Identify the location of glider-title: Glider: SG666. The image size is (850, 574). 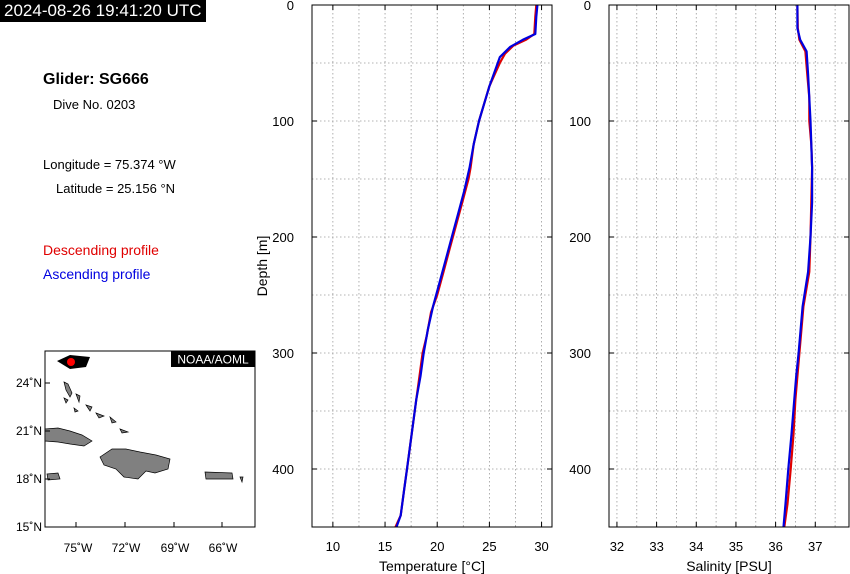
(96, 79).